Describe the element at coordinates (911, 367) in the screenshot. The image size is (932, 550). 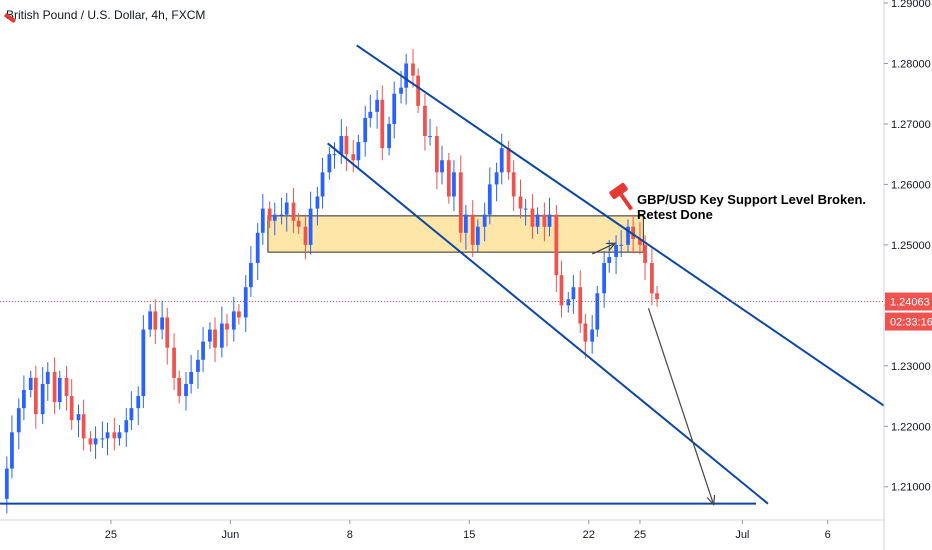
I see `price-tick-label: 1.23000` at that location.